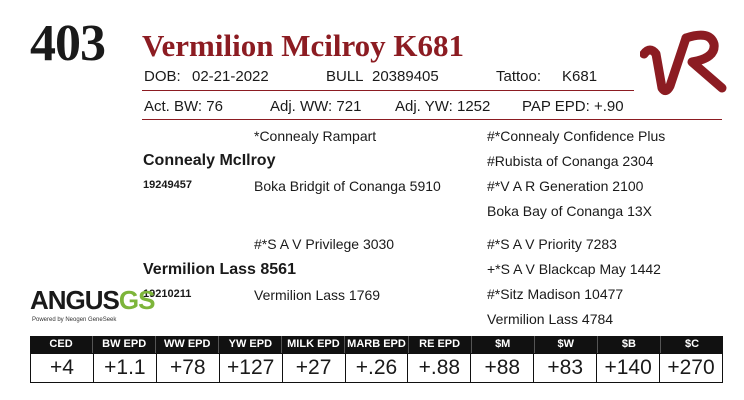 This screenshot has height=400, width=744. I want to click on dam-dam: Vermilion Lass 1769, so click(317, 295).